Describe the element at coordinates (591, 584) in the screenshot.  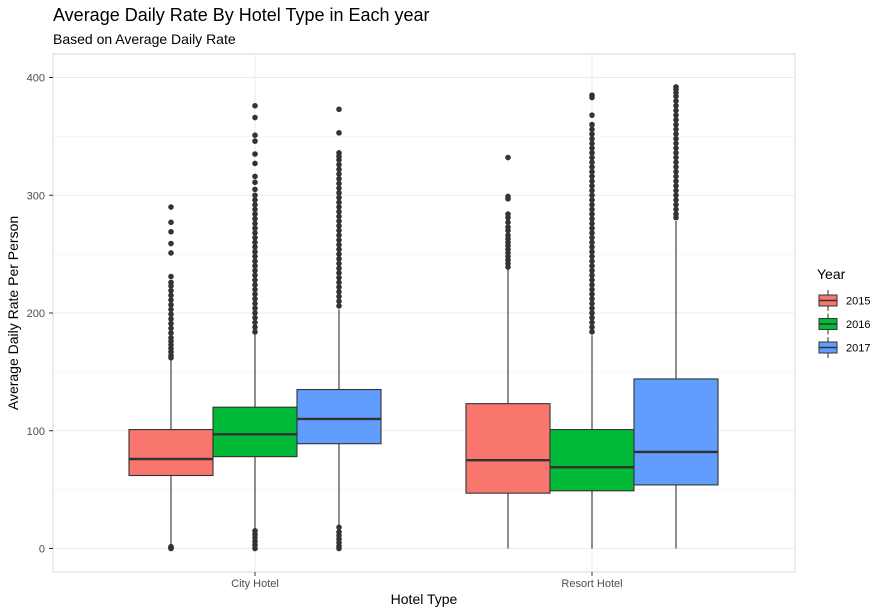
I see `x-tick-label: Resort Hotel` at that location.